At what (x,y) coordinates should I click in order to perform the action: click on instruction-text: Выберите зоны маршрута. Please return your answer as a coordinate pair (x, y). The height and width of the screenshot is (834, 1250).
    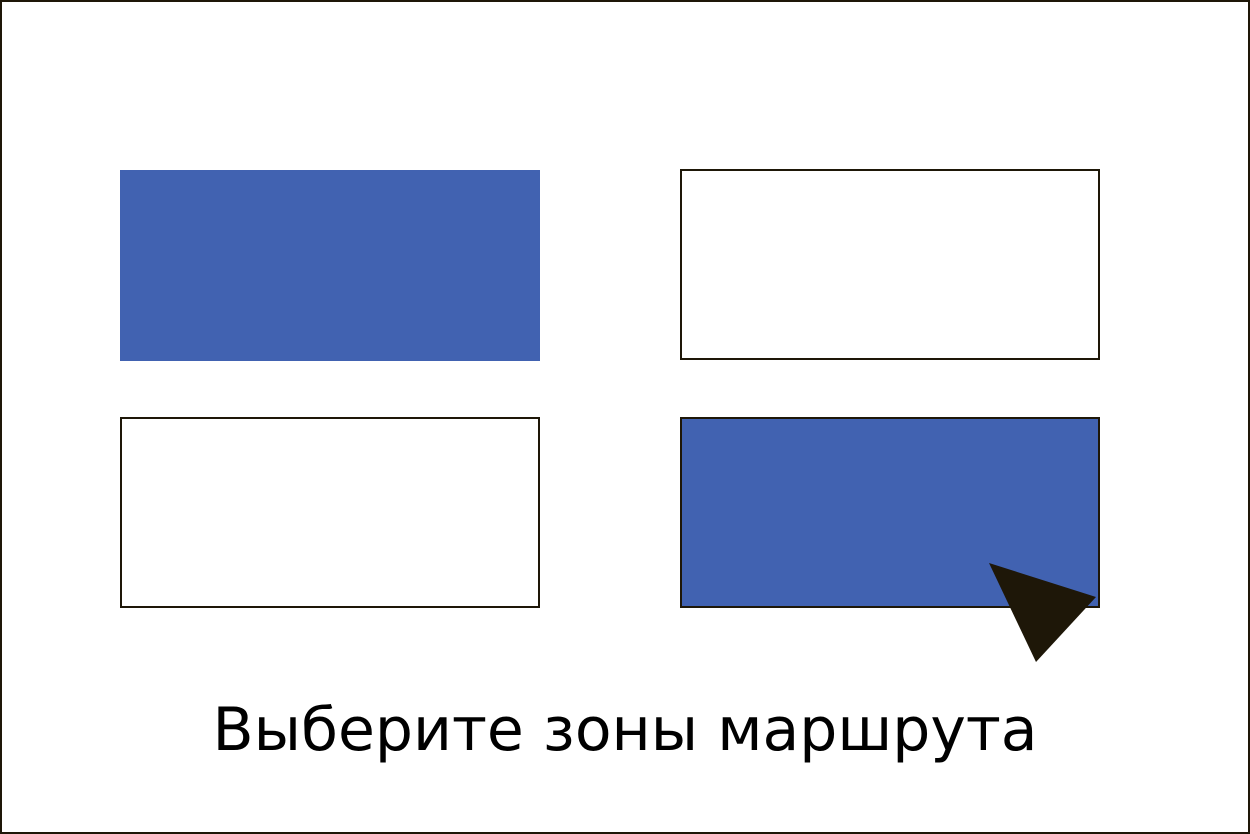
    Looking at the image, I should click on (625, 730).